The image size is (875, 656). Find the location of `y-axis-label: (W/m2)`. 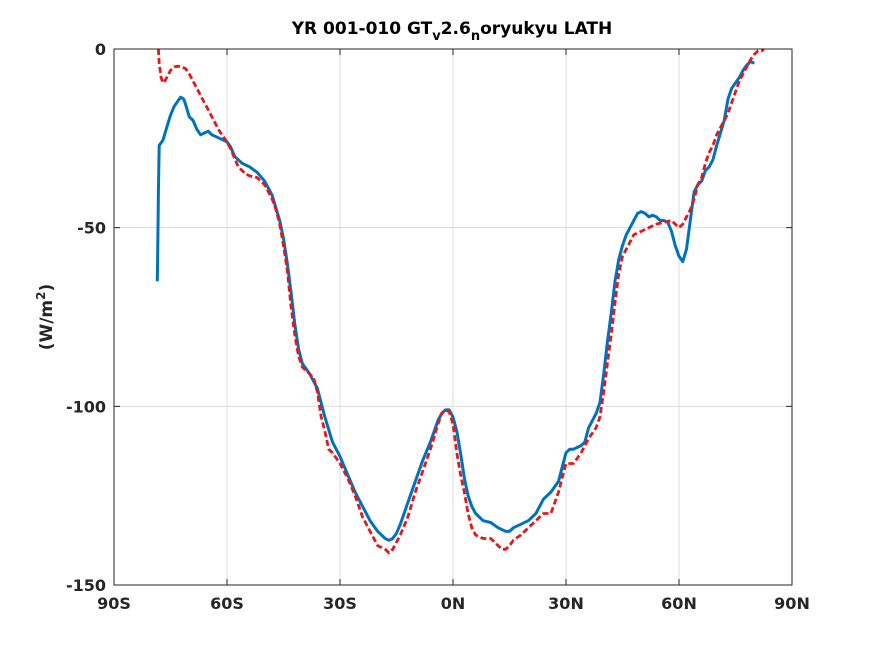

y-axis-label: (W/m2) is located at coordinates (45, 317).